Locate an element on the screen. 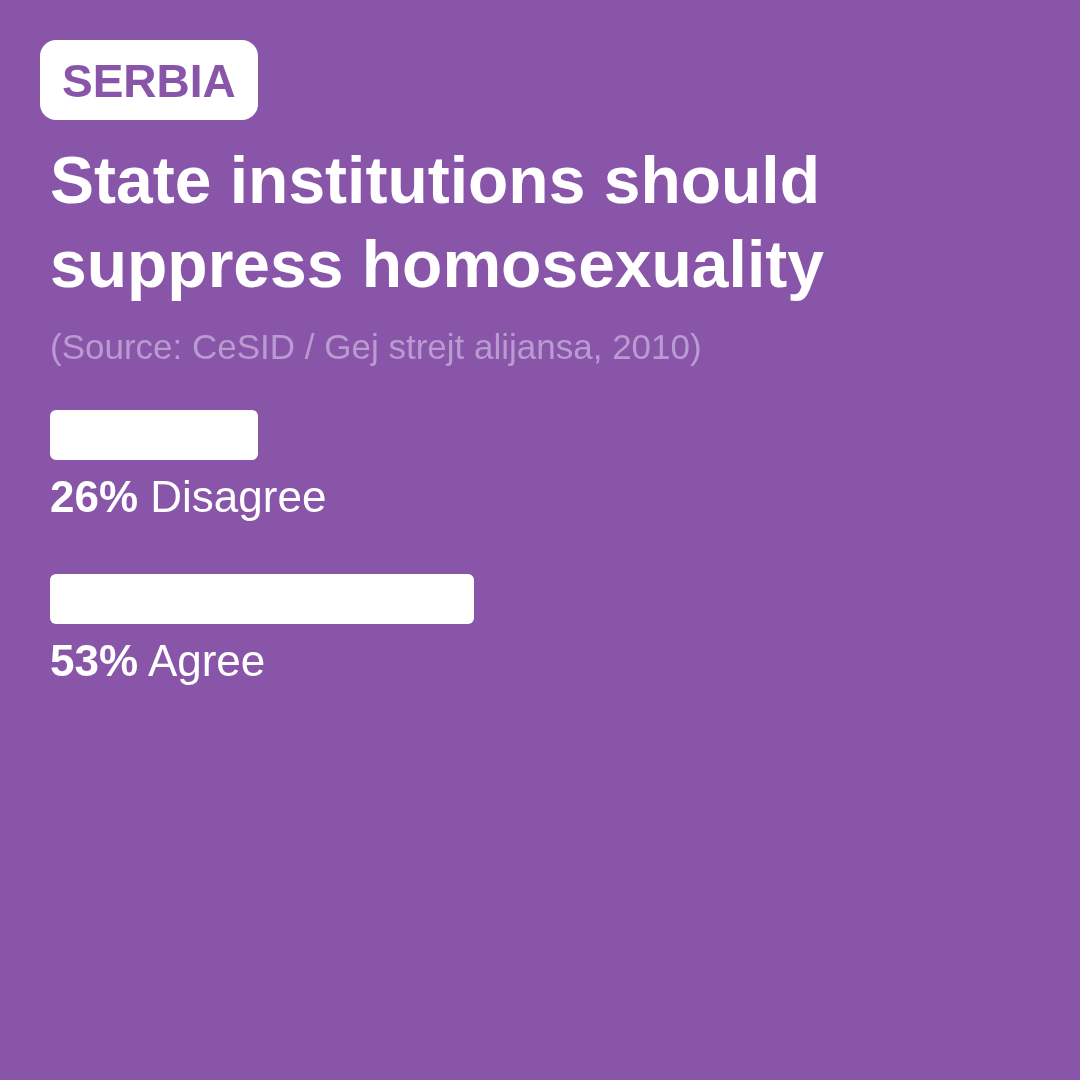 The width and height of the screenshot is (1080, 1080). chart-title: State institutions should suppress homosexuality is located at coordinates (437, 222).